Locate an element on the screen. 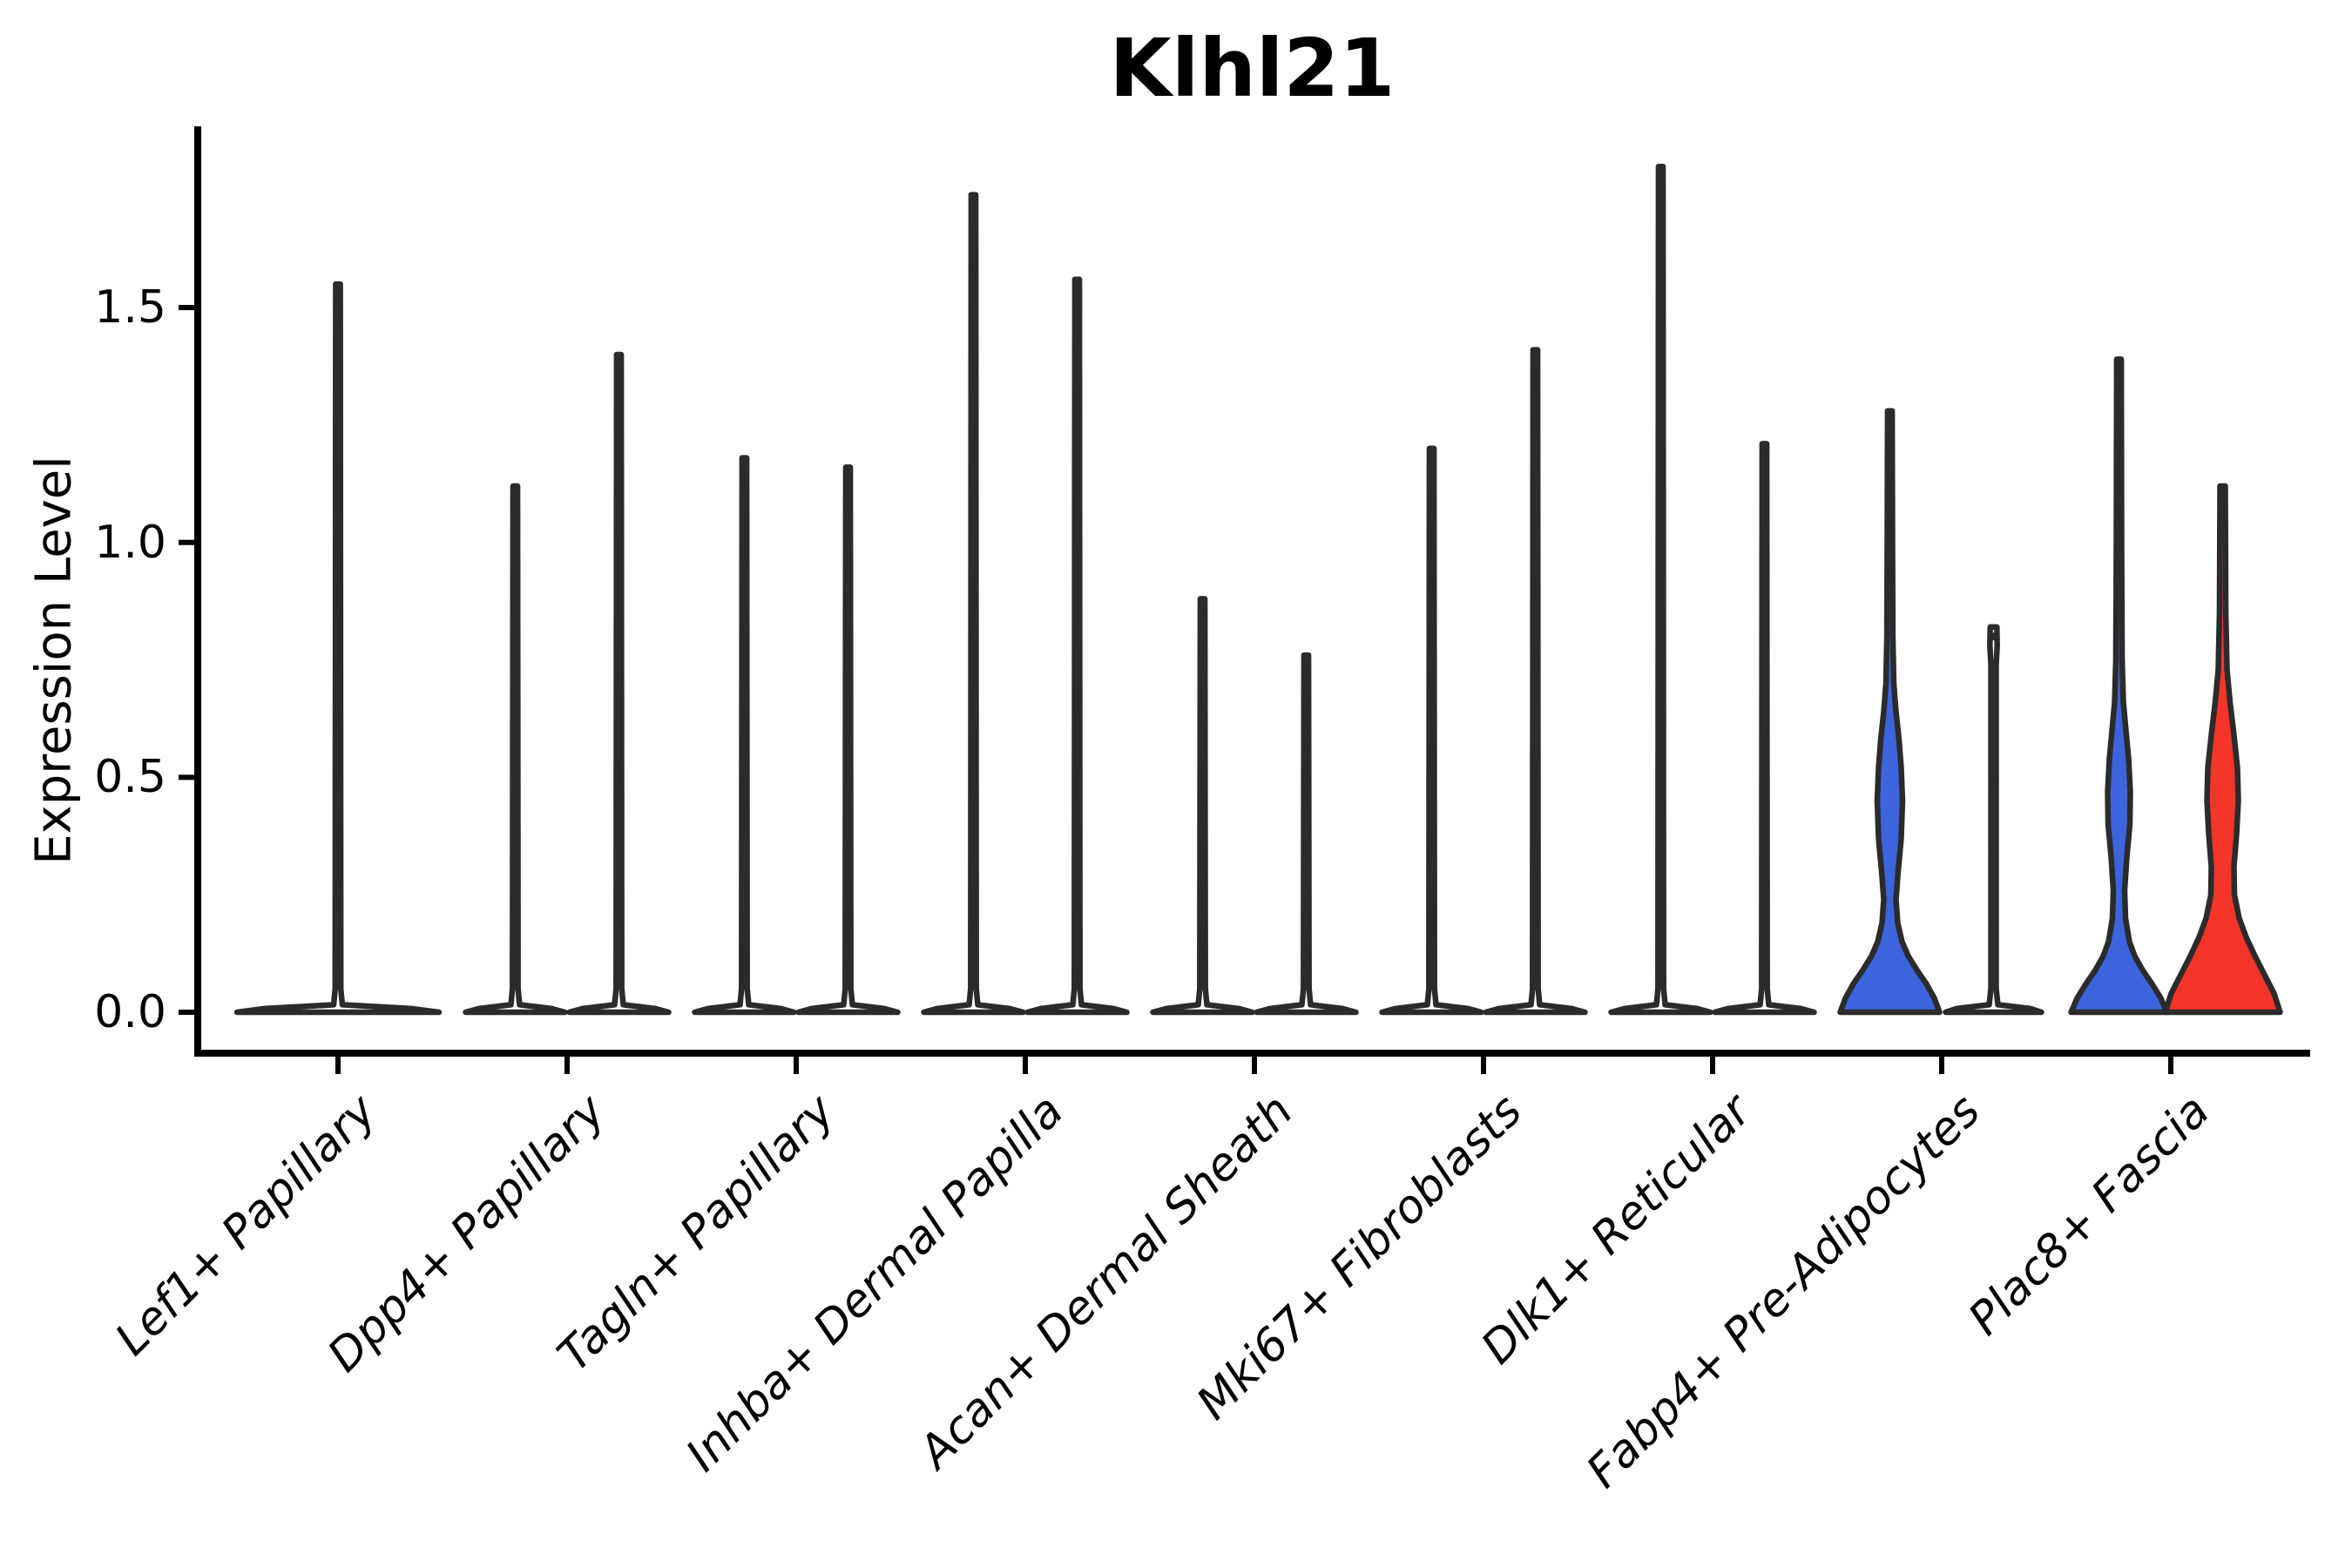  y-tick-label: 1.5 is located at coordinates (130, 308).